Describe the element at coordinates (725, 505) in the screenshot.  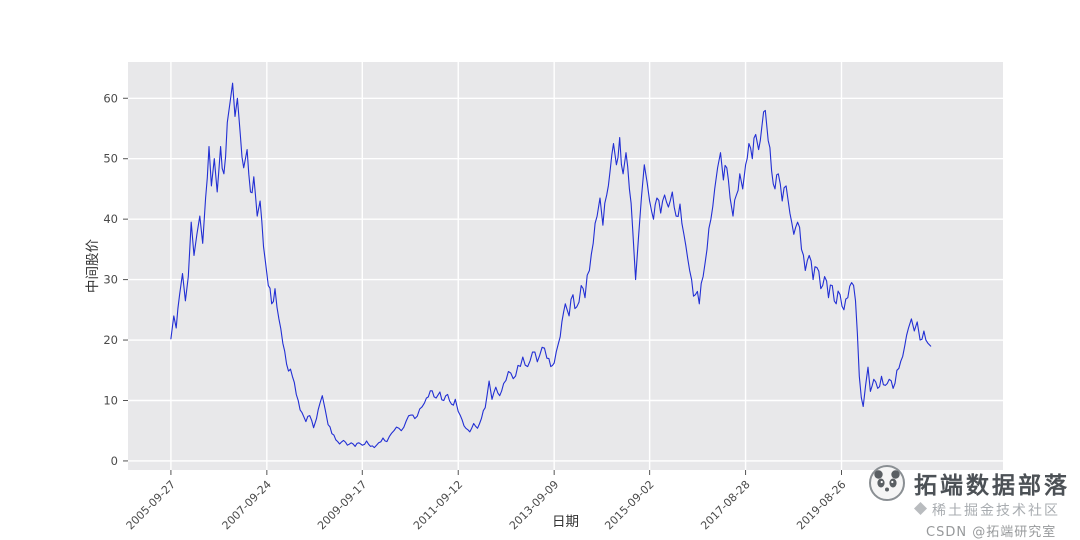
I see `x-tick-label: 2017-08-28` at that location.